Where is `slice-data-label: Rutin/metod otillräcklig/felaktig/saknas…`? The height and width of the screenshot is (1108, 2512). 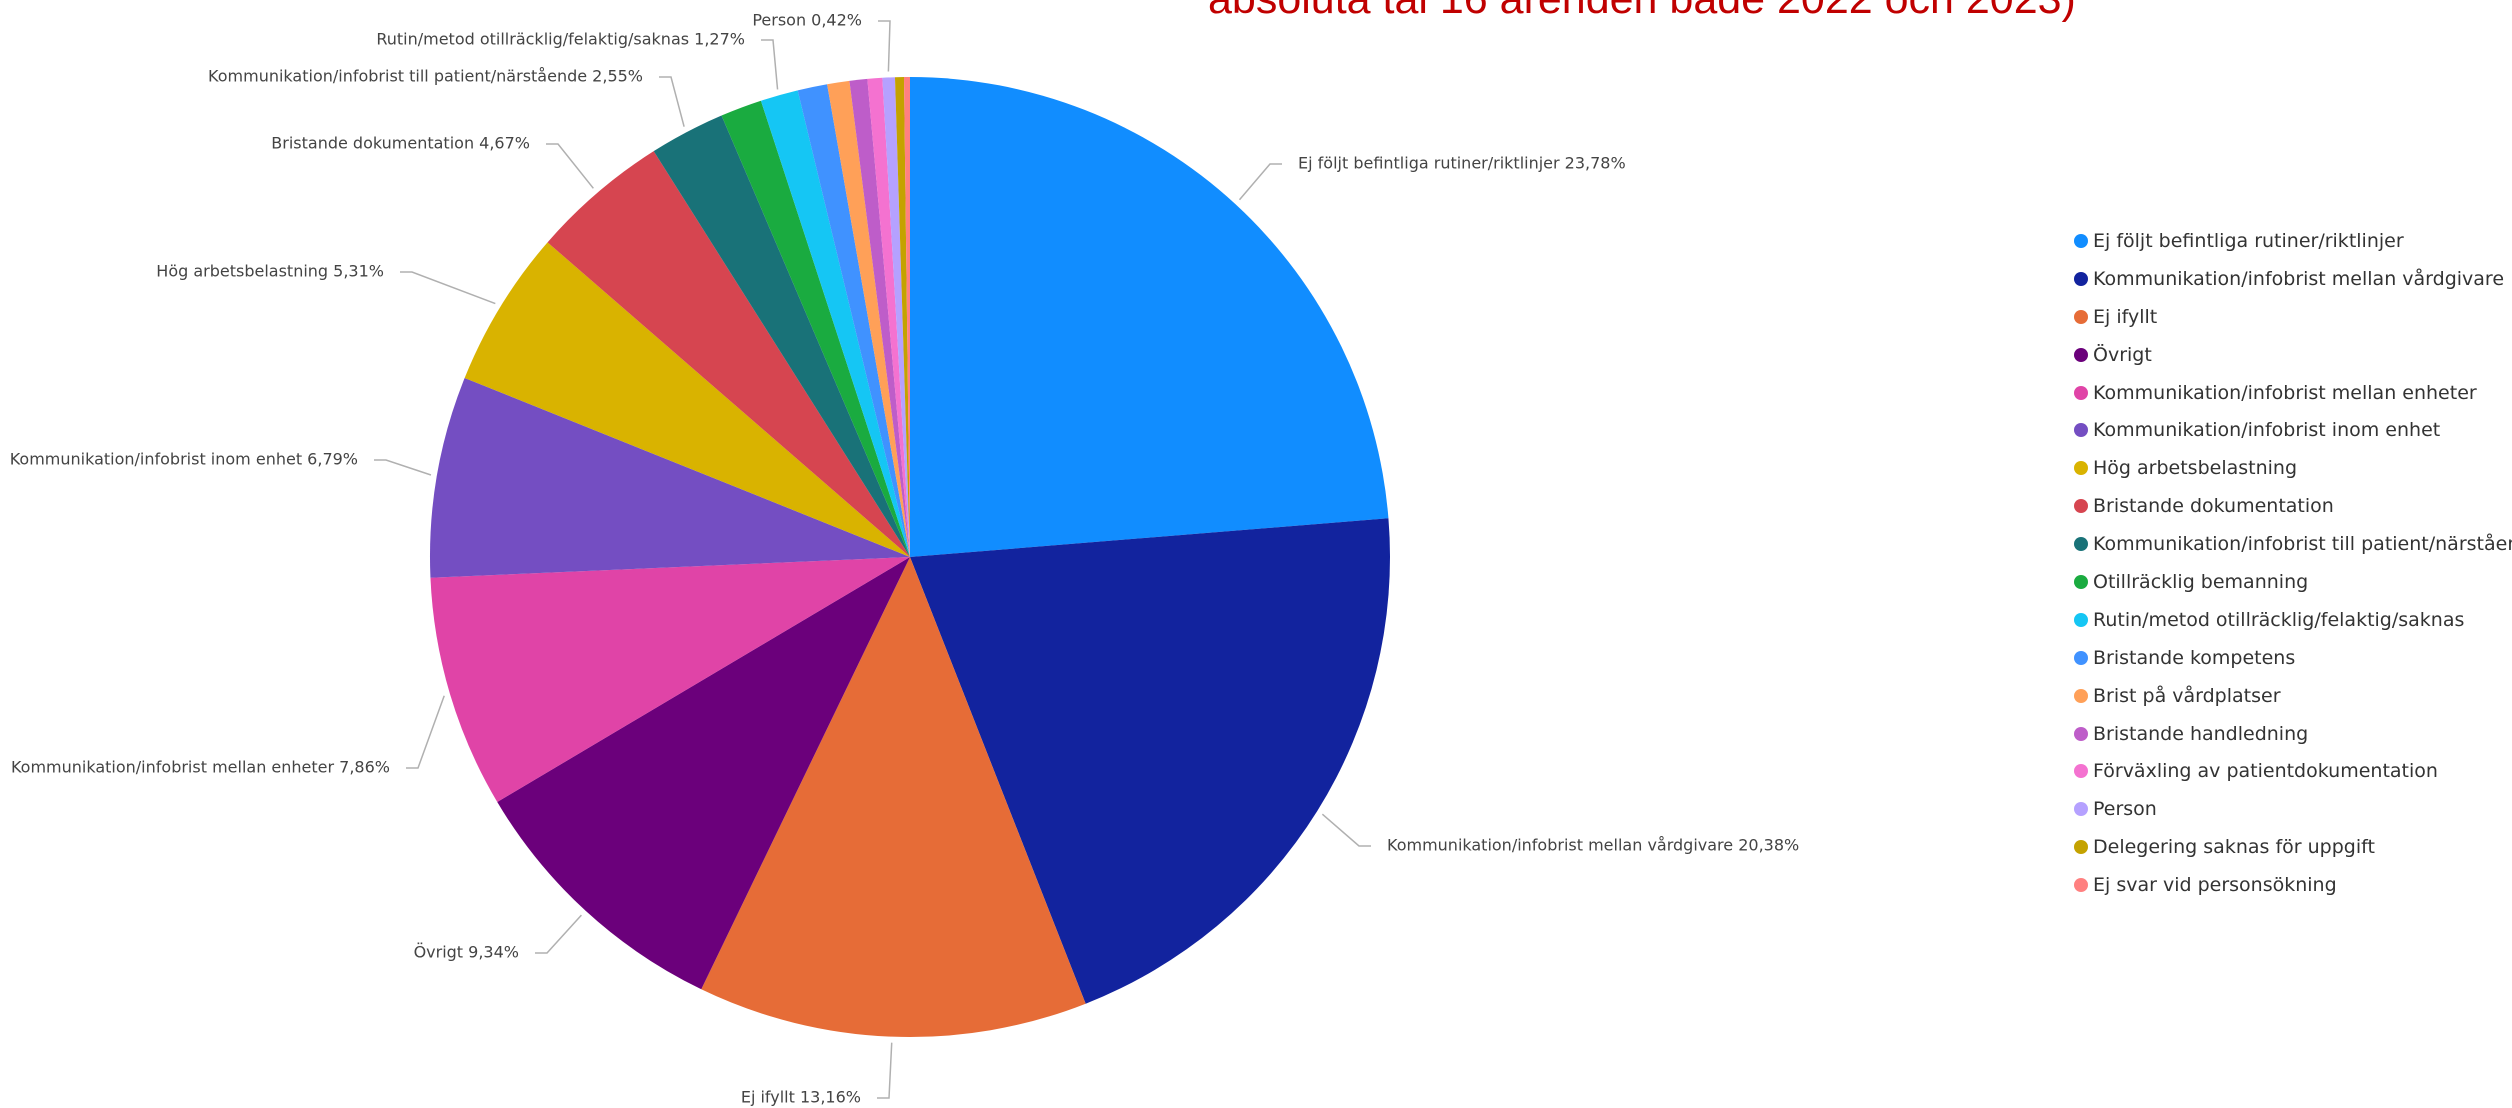 slice-data-label: Rutin/metod otillräcklig/felaktig/saknas… is located at coordinates (560, 39).